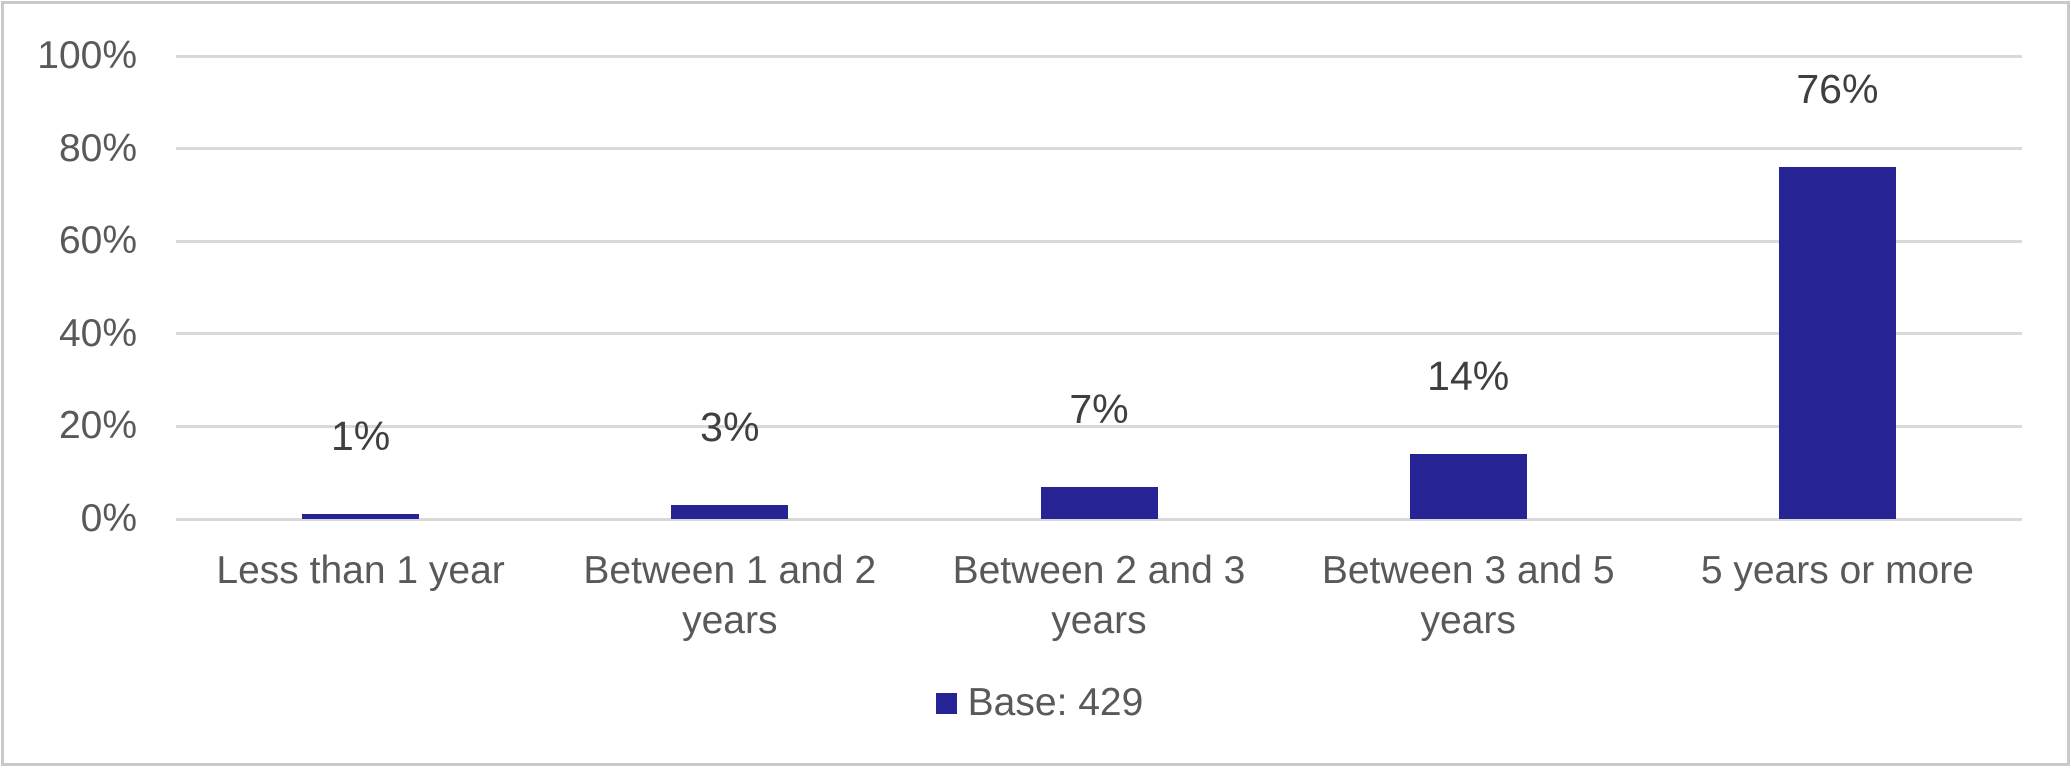 The height and width of the screenshot is (771, 2071). What do you see at coordinates (946, 703) in the screenshot?
I see `legend-swatch` at bounding box center [946, 703].